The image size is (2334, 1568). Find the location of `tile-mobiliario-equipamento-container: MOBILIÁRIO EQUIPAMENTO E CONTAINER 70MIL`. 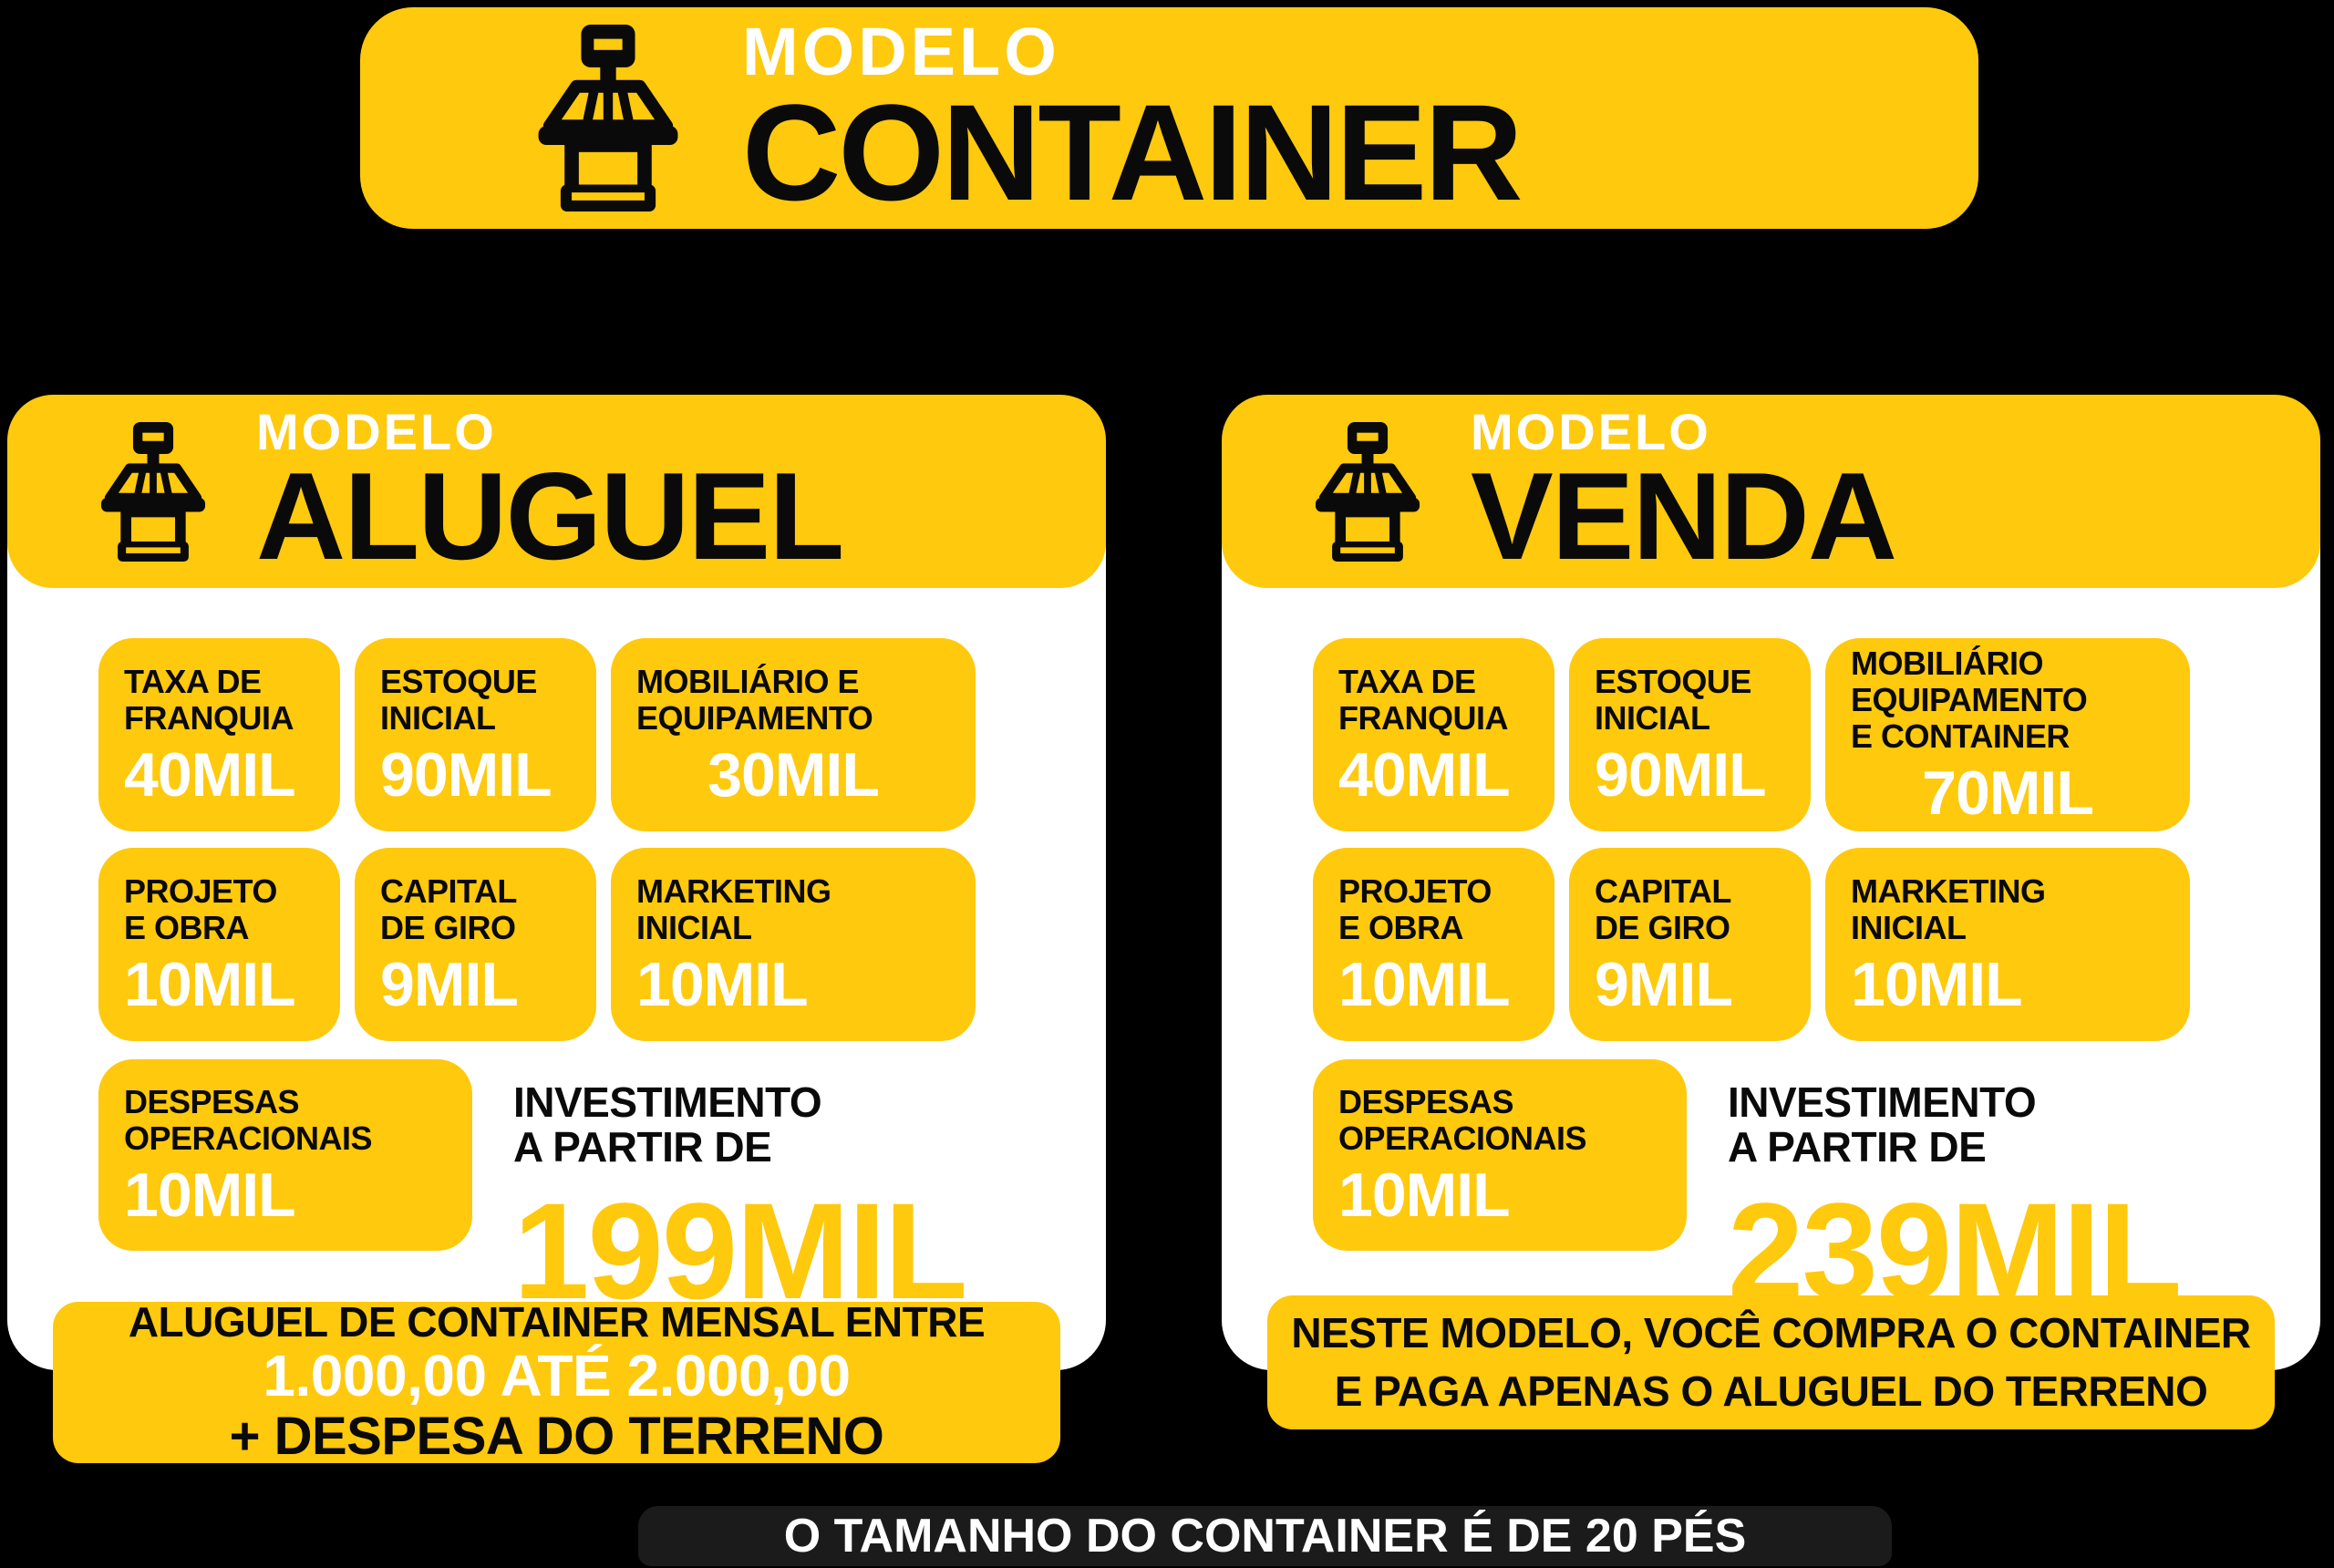

tile-mobiliario-equipamento-container: MOBILIÁRIO EQUIPAMENTO E CONTAINER 70MIL is located at coordinates (2008, 734).